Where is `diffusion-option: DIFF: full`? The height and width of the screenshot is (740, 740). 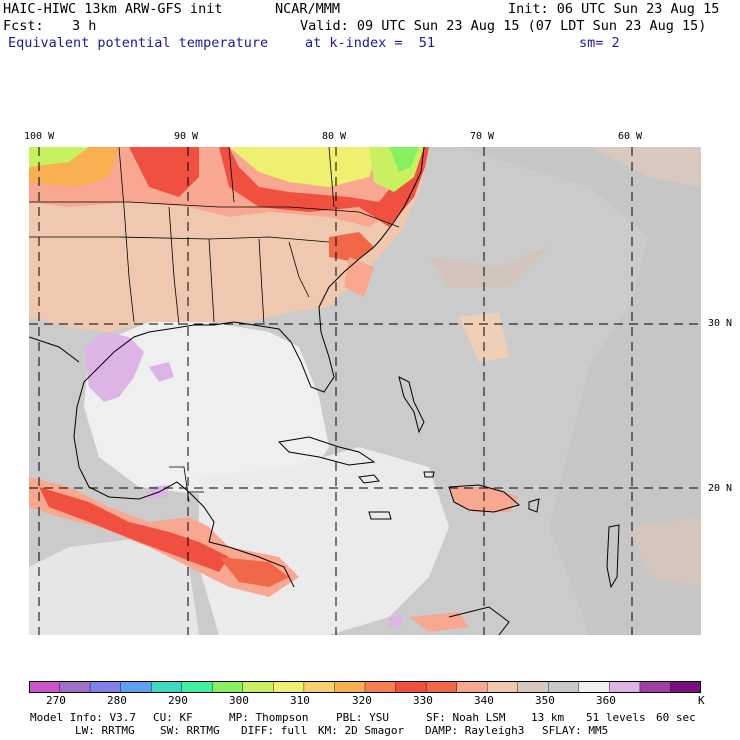
diffusion-option: DIFF: full is located at coordinates (274, 730).